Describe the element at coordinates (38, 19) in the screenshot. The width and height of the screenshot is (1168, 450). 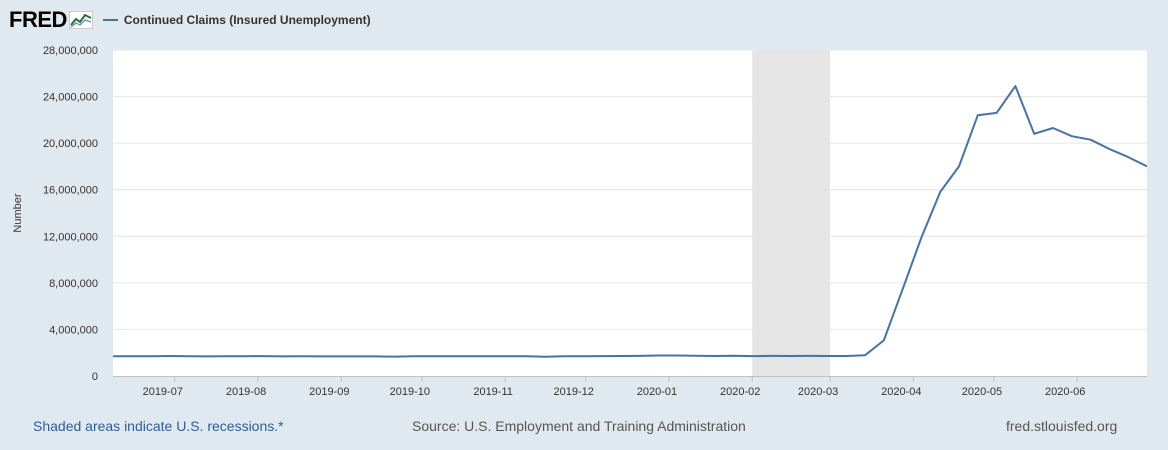
I see `fred-logo-text: FRED` at that location.